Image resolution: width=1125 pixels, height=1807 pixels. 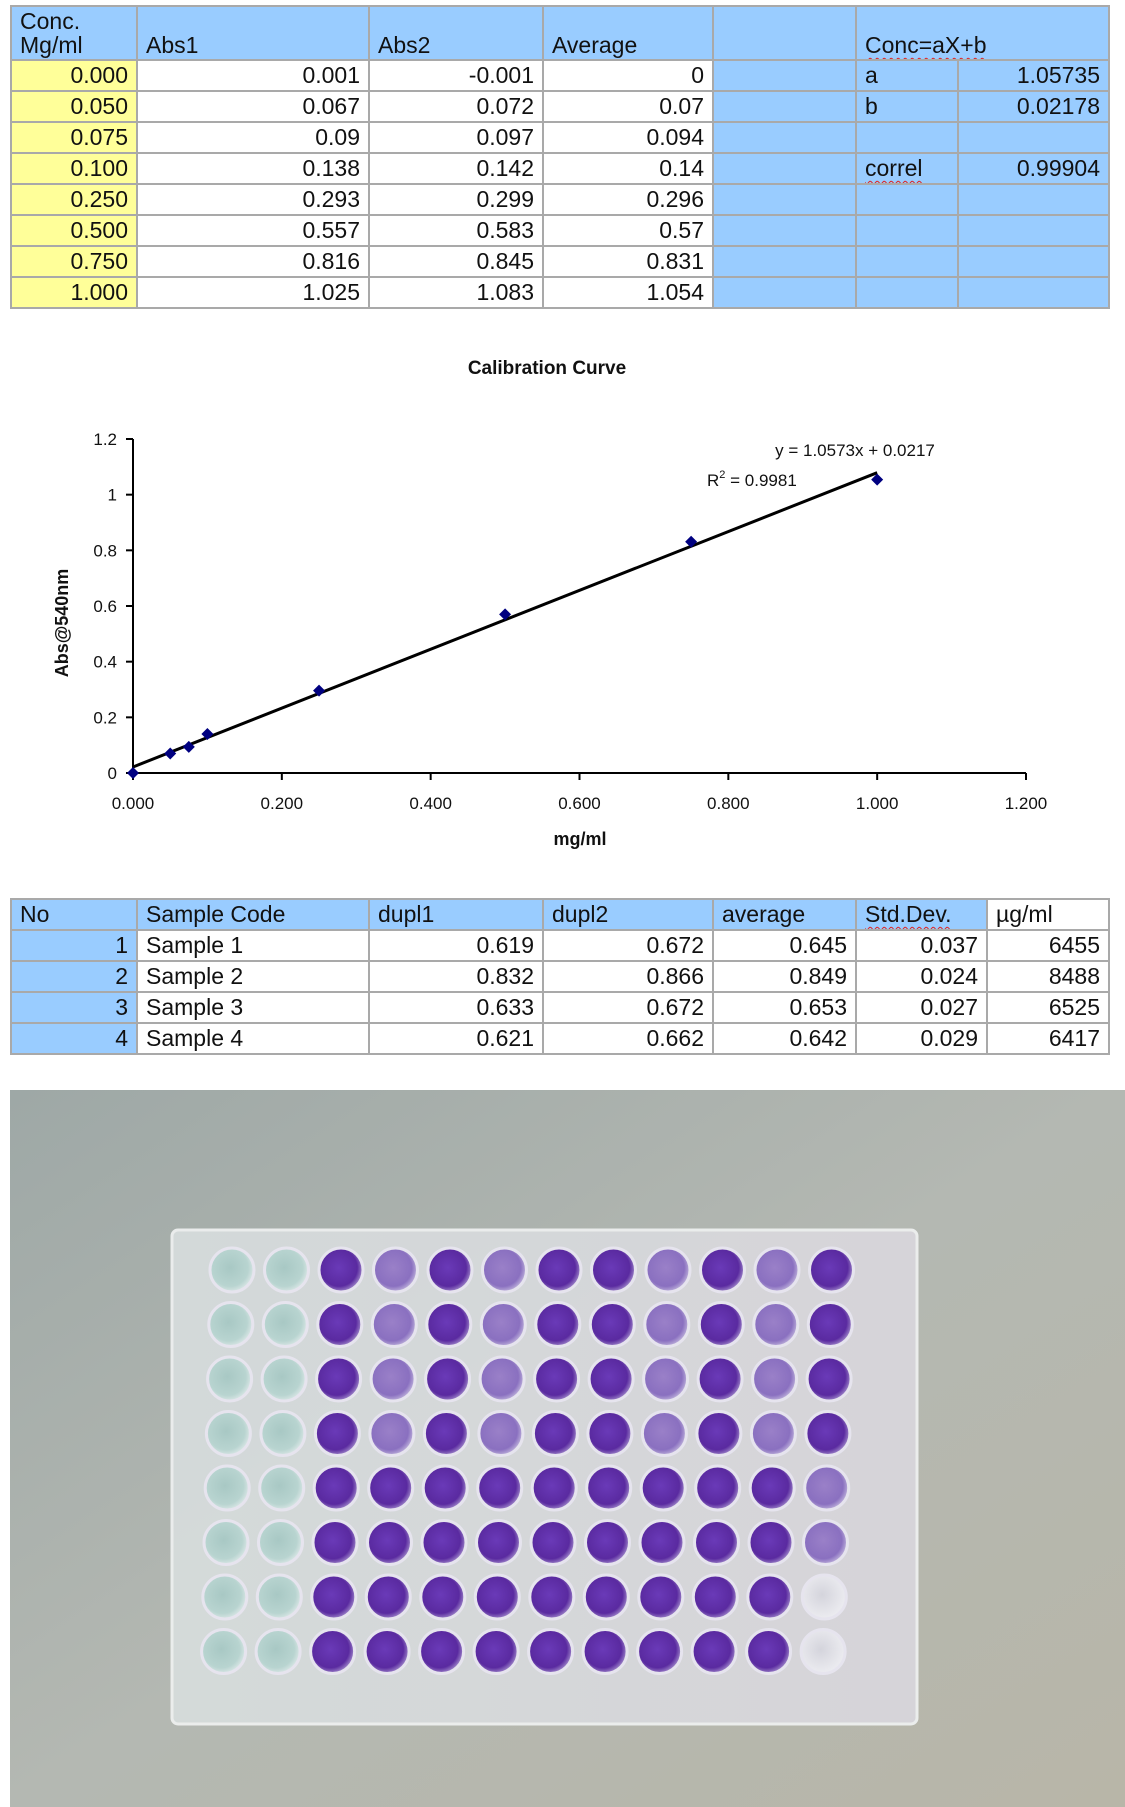 What do you see at coordinates (456, 976) in the screenshot?
I see `cell-dupl1: 0.832` at bounding box center [456, 976].